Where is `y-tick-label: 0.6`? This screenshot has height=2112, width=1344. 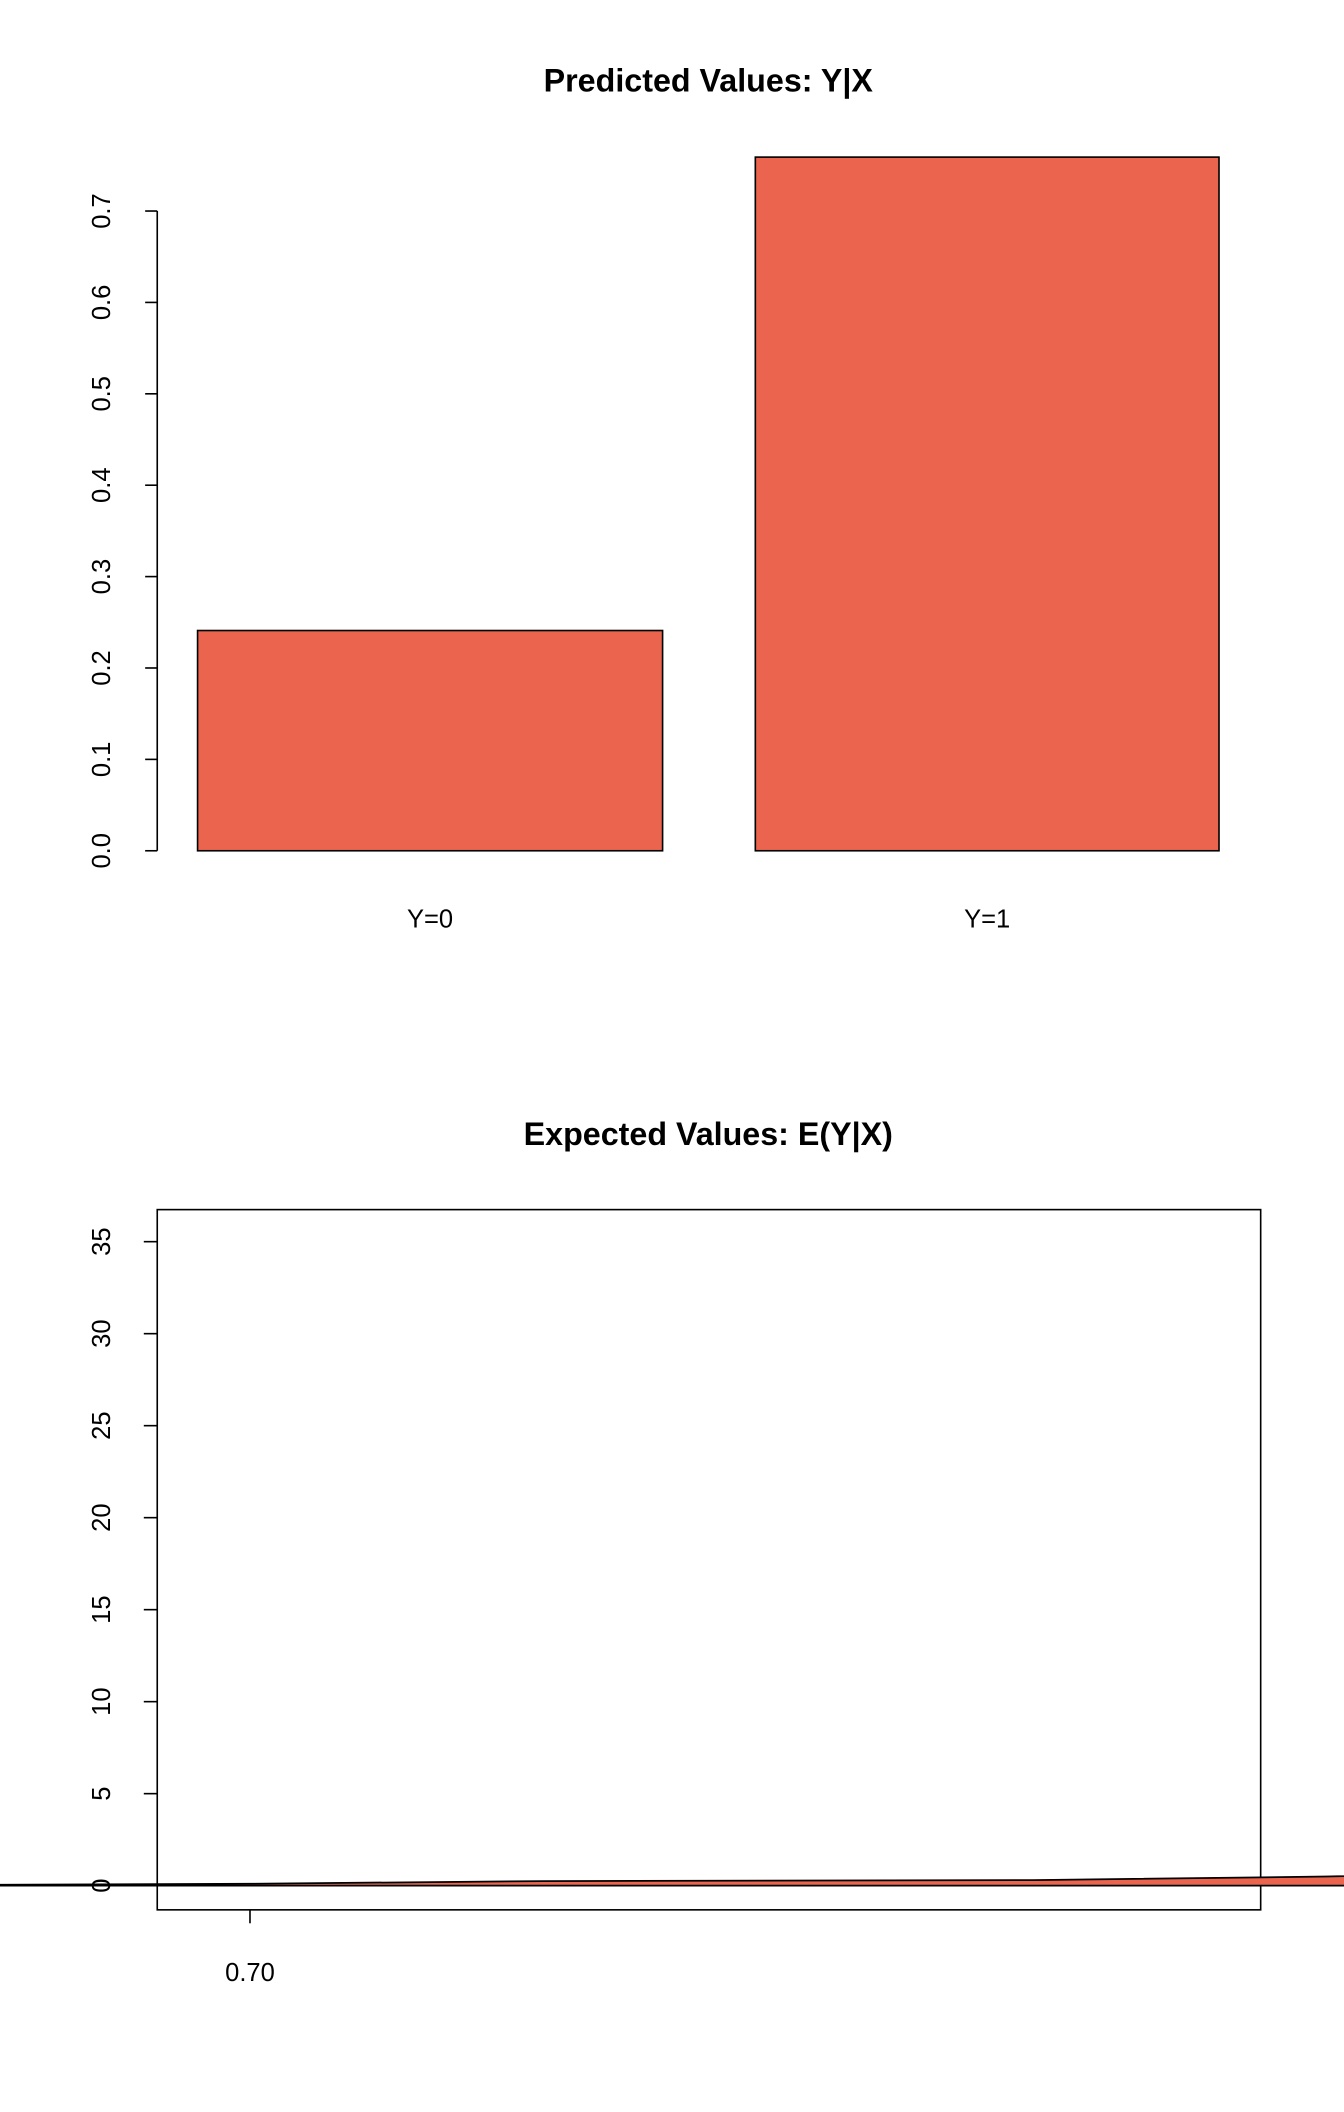 y-tick-label: 0.6 is located at coordinates (102, 302).